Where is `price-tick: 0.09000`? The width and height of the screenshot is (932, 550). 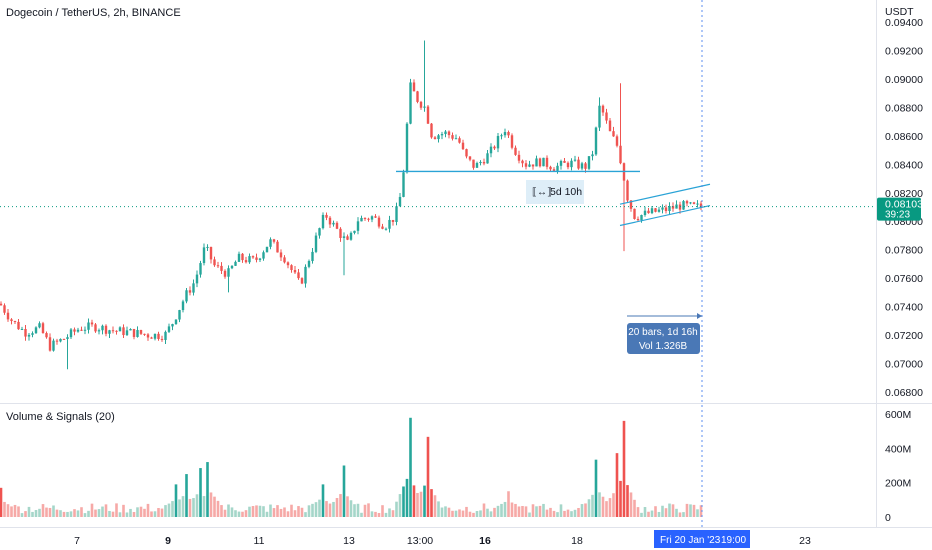 price-tick: 0.09000 is located at coordinates (904, 80).